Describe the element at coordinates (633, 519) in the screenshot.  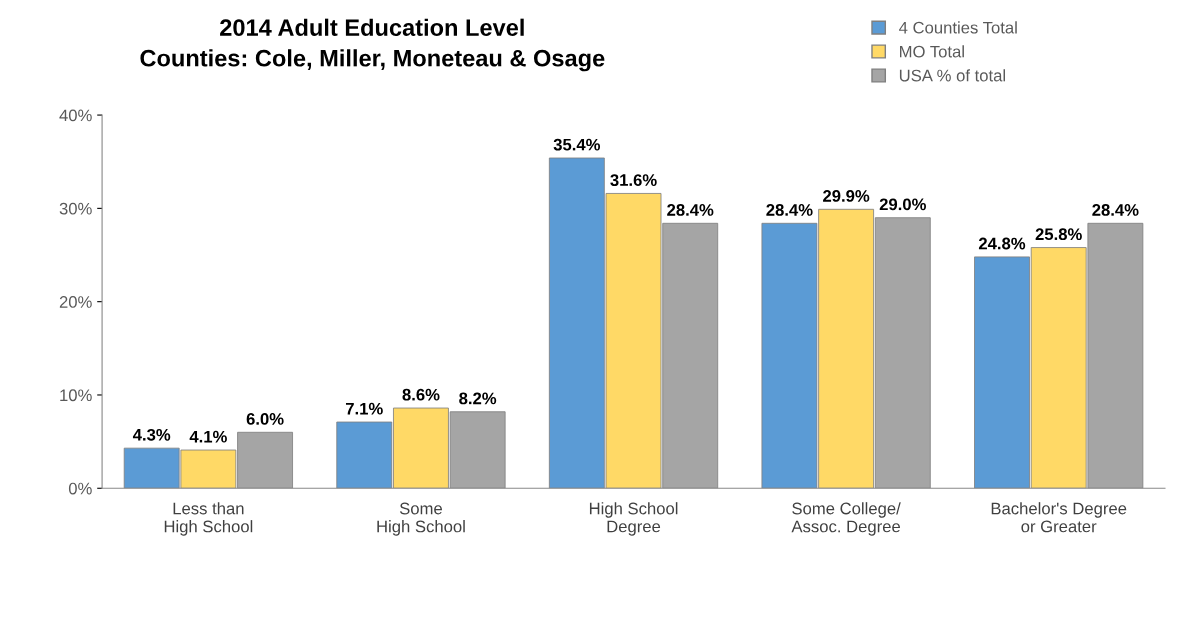
I see `x-tick-label: High School Degree` at that location.